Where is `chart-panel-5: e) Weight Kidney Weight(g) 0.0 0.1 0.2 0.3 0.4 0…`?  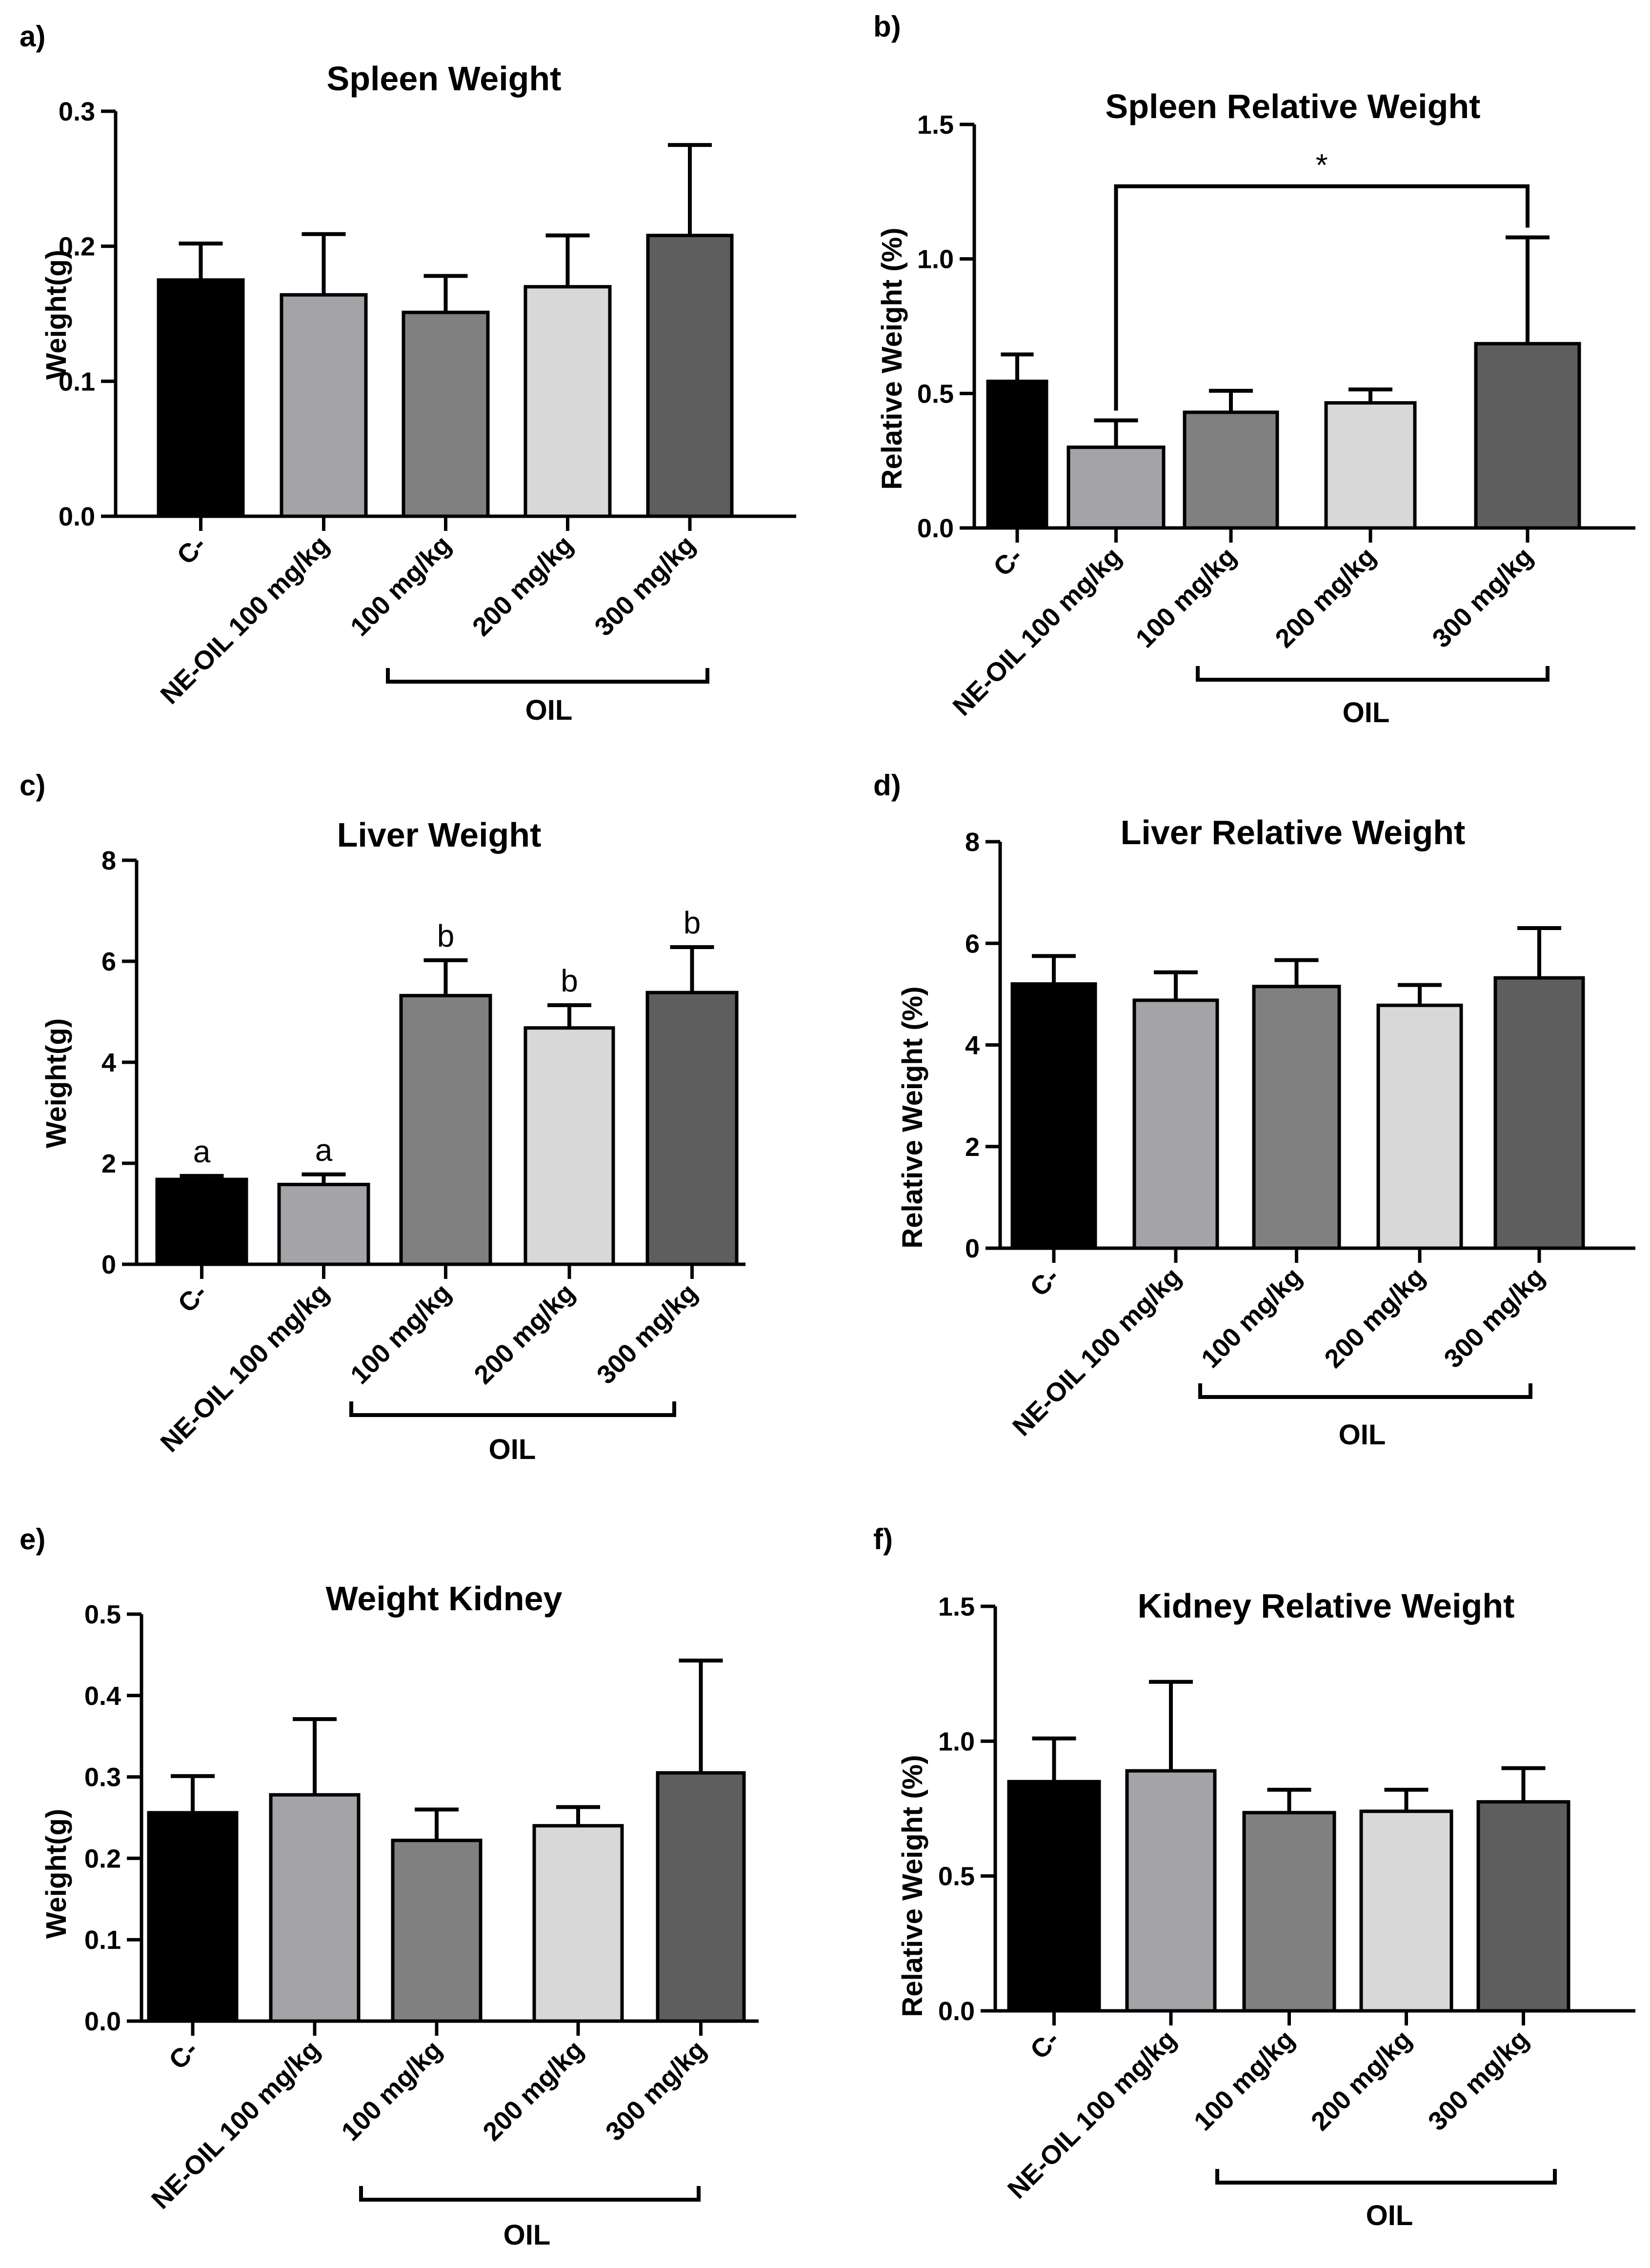 chart-panel-5: e) Weight Kidney Weight(g) 0.0 0.1 0.2 0.3 0.4 0… is located at coordinates (389, 1887).